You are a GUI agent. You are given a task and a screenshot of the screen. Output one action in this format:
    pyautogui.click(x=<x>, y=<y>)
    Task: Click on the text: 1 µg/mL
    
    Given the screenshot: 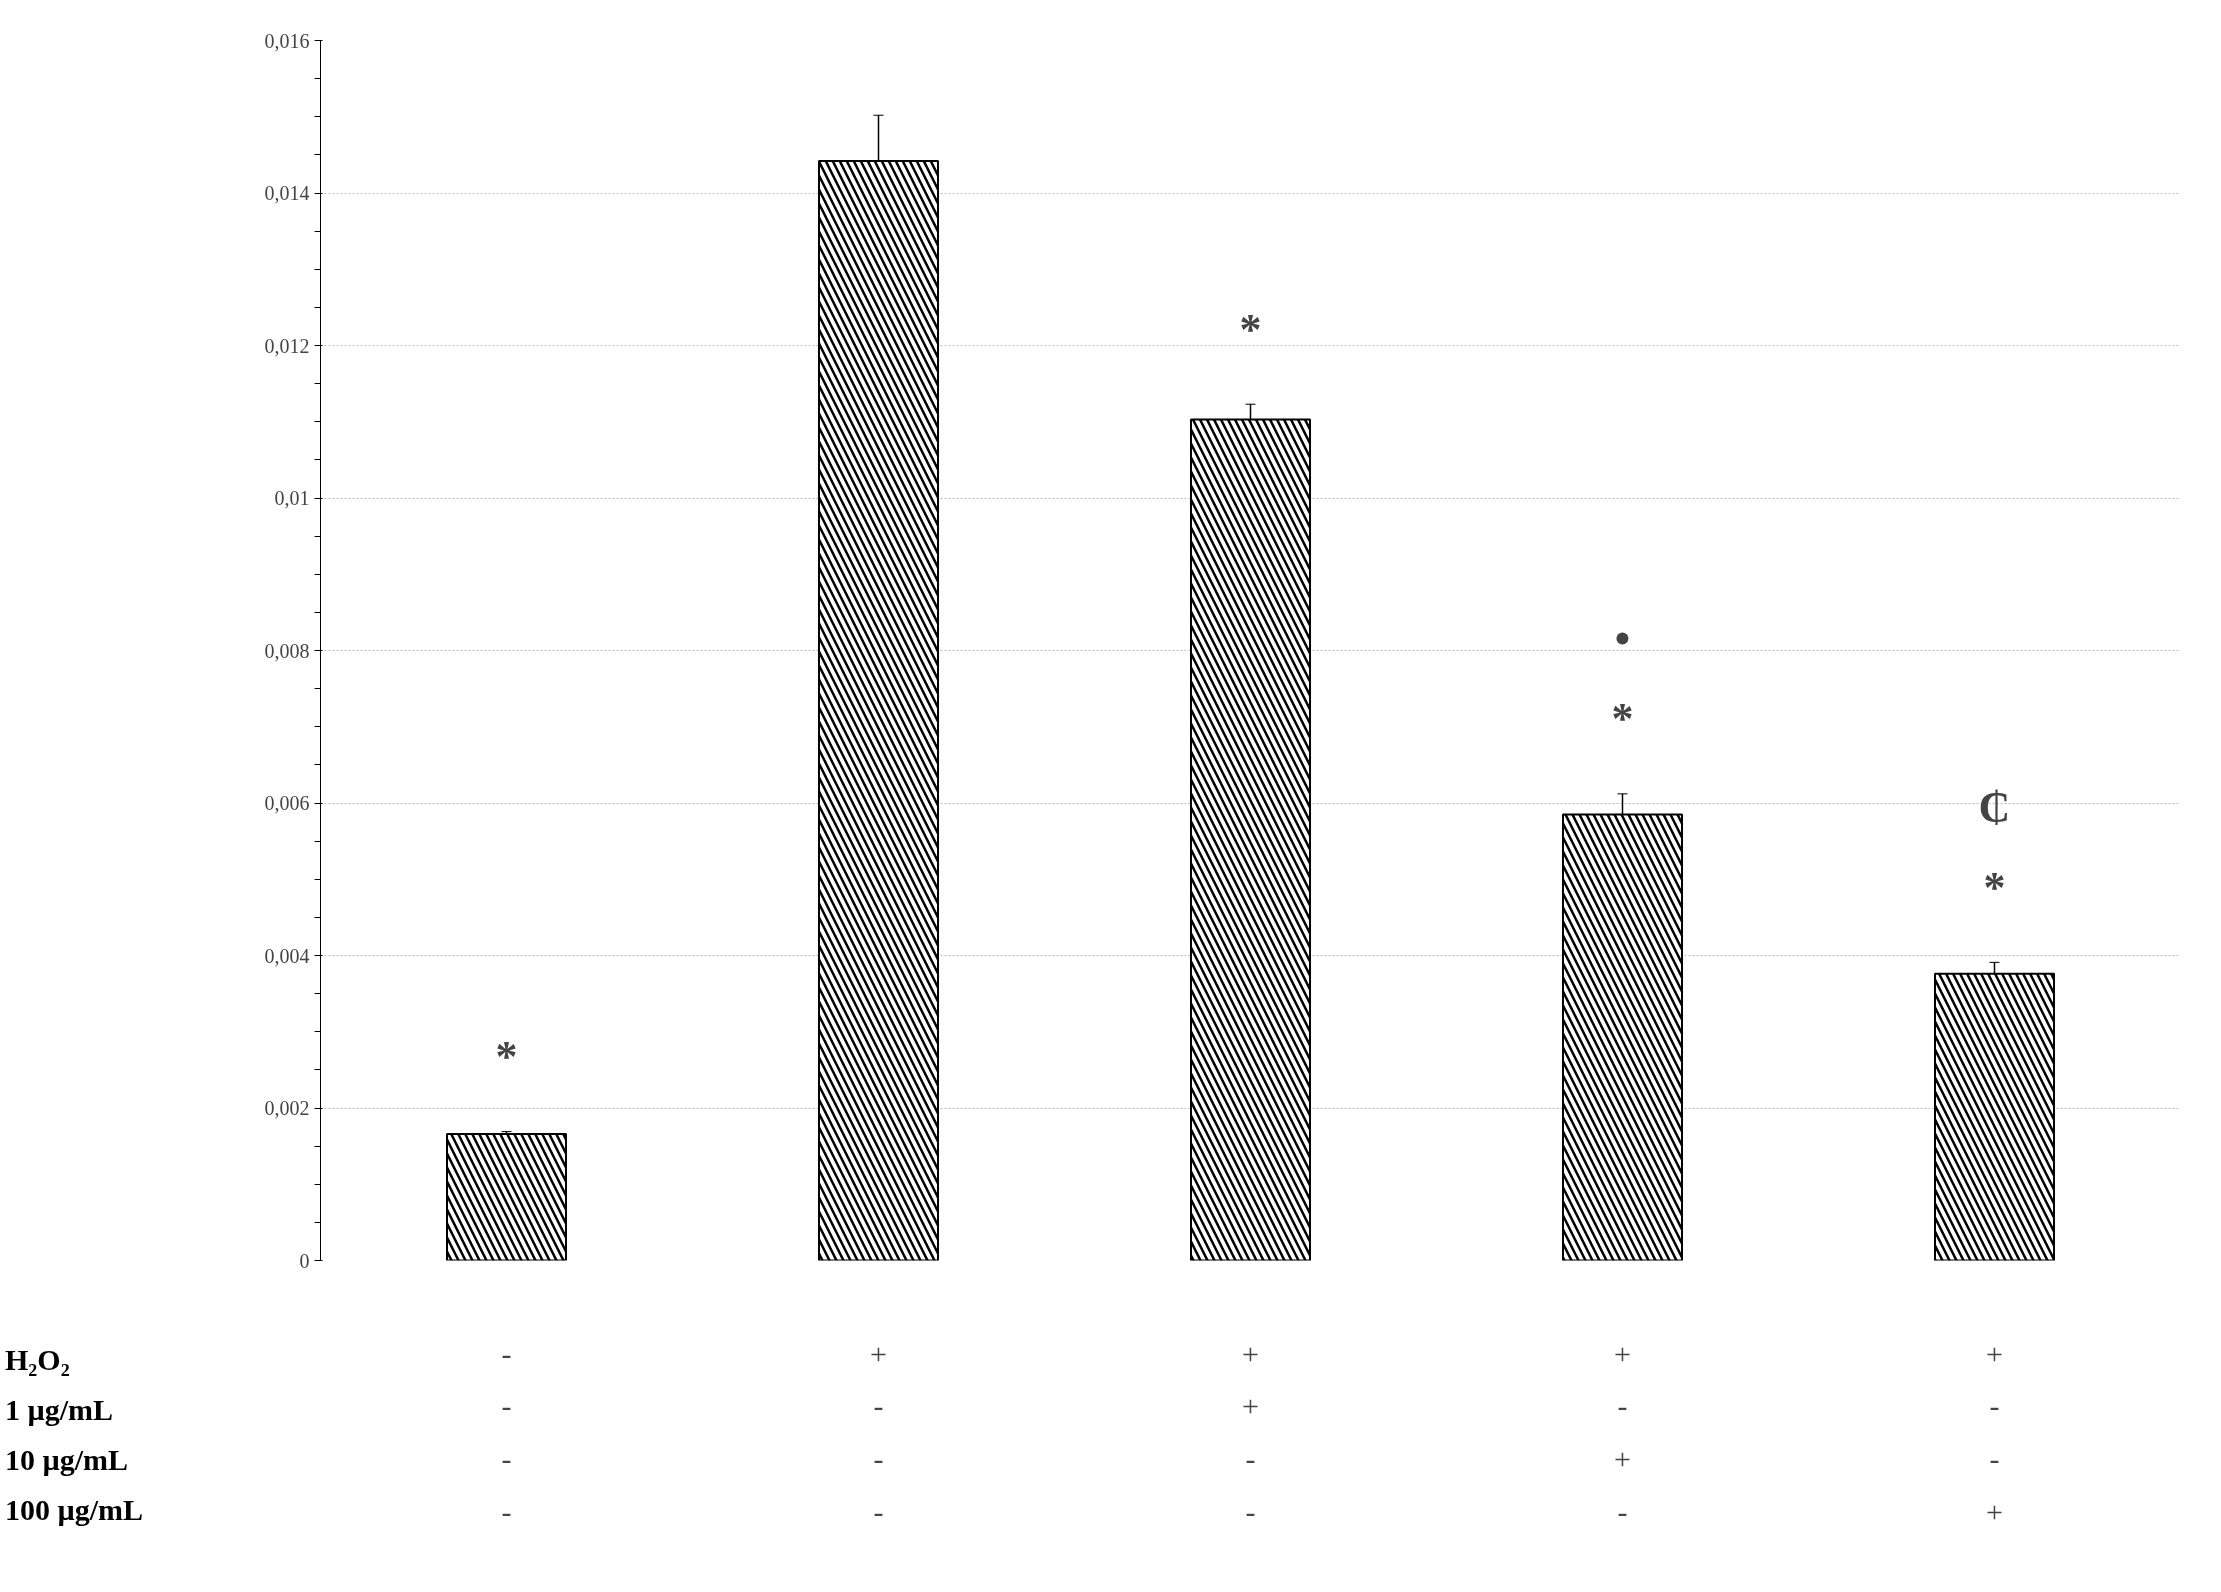 What is the action you would take?
    pyautogui.click(x=59, y=1409)
    